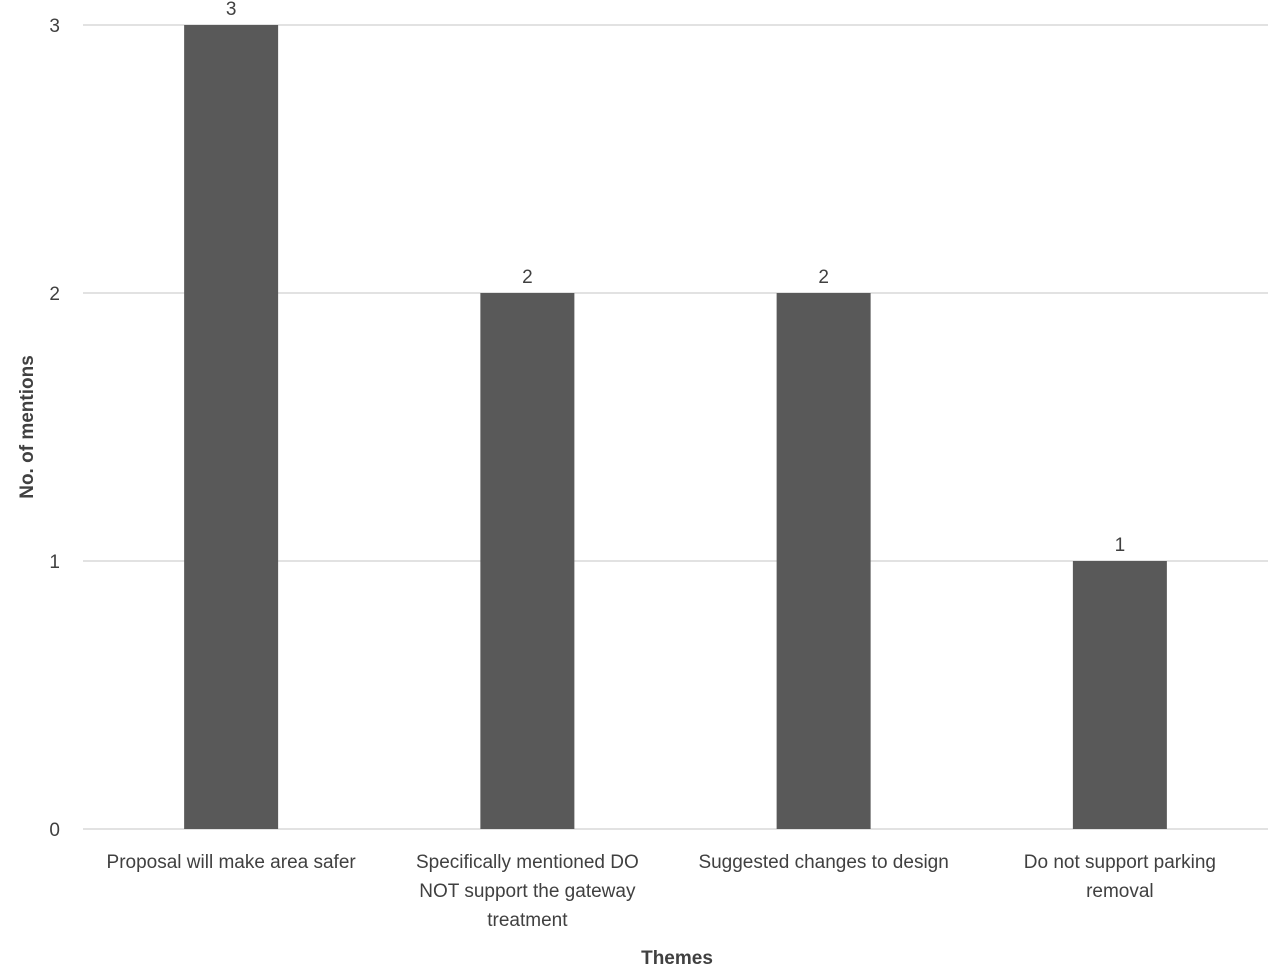 The image size is (1268, 974). Describe the element at coordinates (54, 562) in the screenshot. I see `y-tick-label: 1` at that location.